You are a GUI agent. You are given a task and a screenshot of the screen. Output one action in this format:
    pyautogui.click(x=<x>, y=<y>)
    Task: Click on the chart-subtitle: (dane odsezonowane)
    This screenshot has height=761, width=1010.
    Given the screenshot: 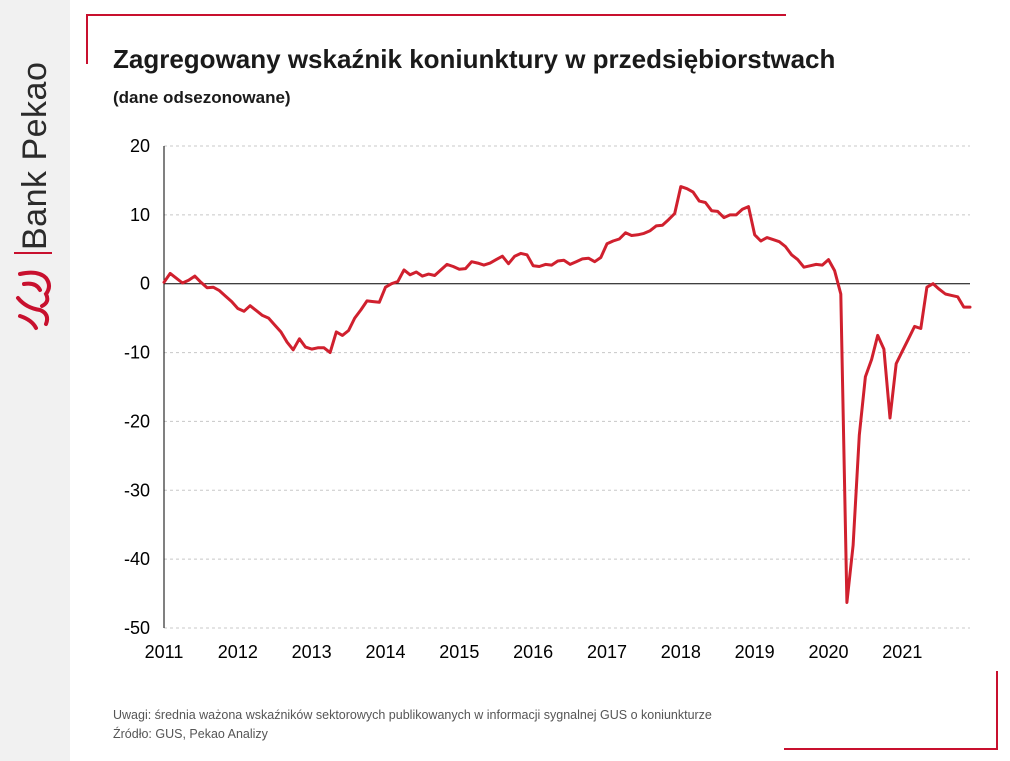 What is the action you would take?
    pyautogui.click(x=202, y=97)
    